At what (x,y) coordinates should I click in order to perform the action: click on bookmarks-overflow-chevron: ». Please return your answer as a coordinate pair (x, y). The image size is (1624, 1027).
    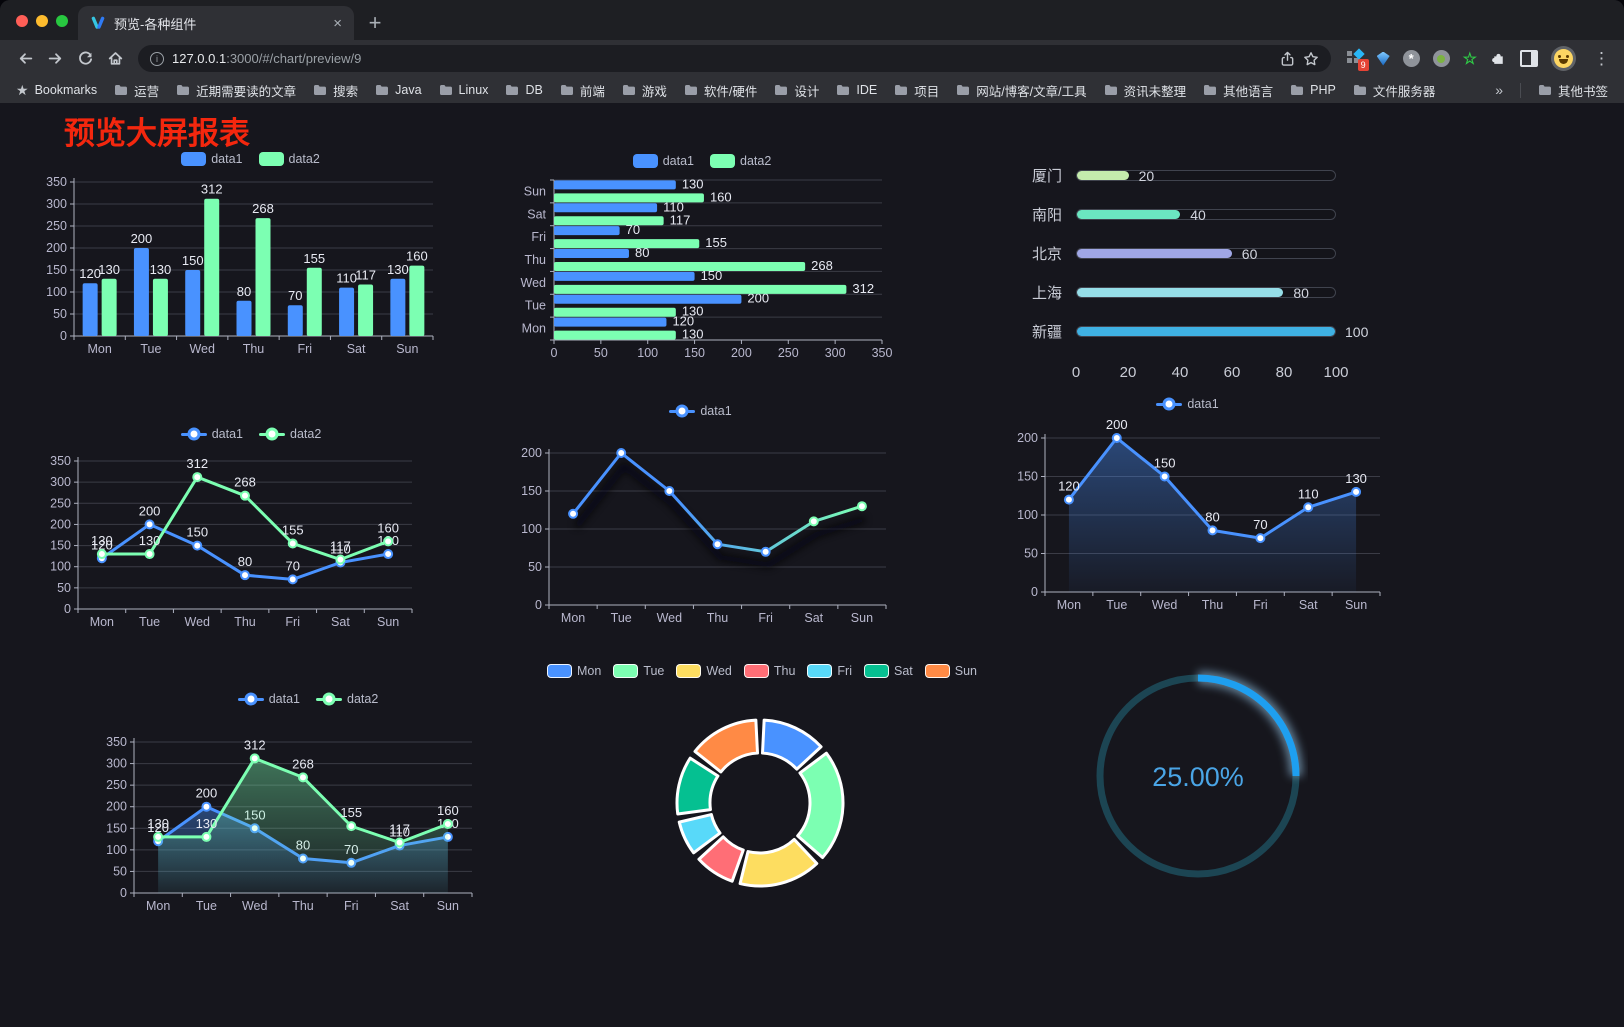
    Looking at the image, I should click on (1499, 90).